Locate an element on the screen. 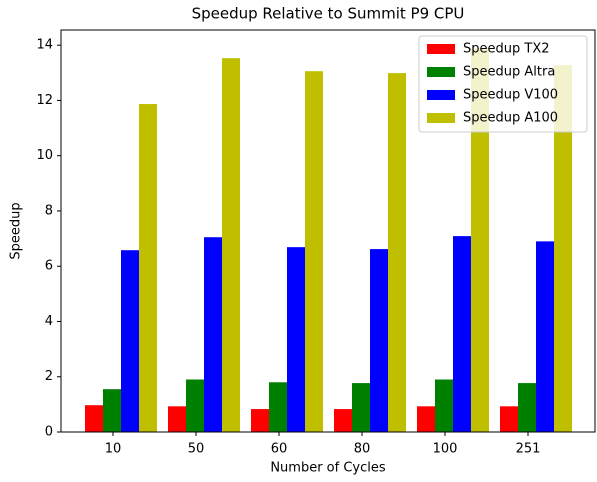 The height and width of the screenshot is (482, 597). y-tick-label: 4 is located at coordinates (49, 321).